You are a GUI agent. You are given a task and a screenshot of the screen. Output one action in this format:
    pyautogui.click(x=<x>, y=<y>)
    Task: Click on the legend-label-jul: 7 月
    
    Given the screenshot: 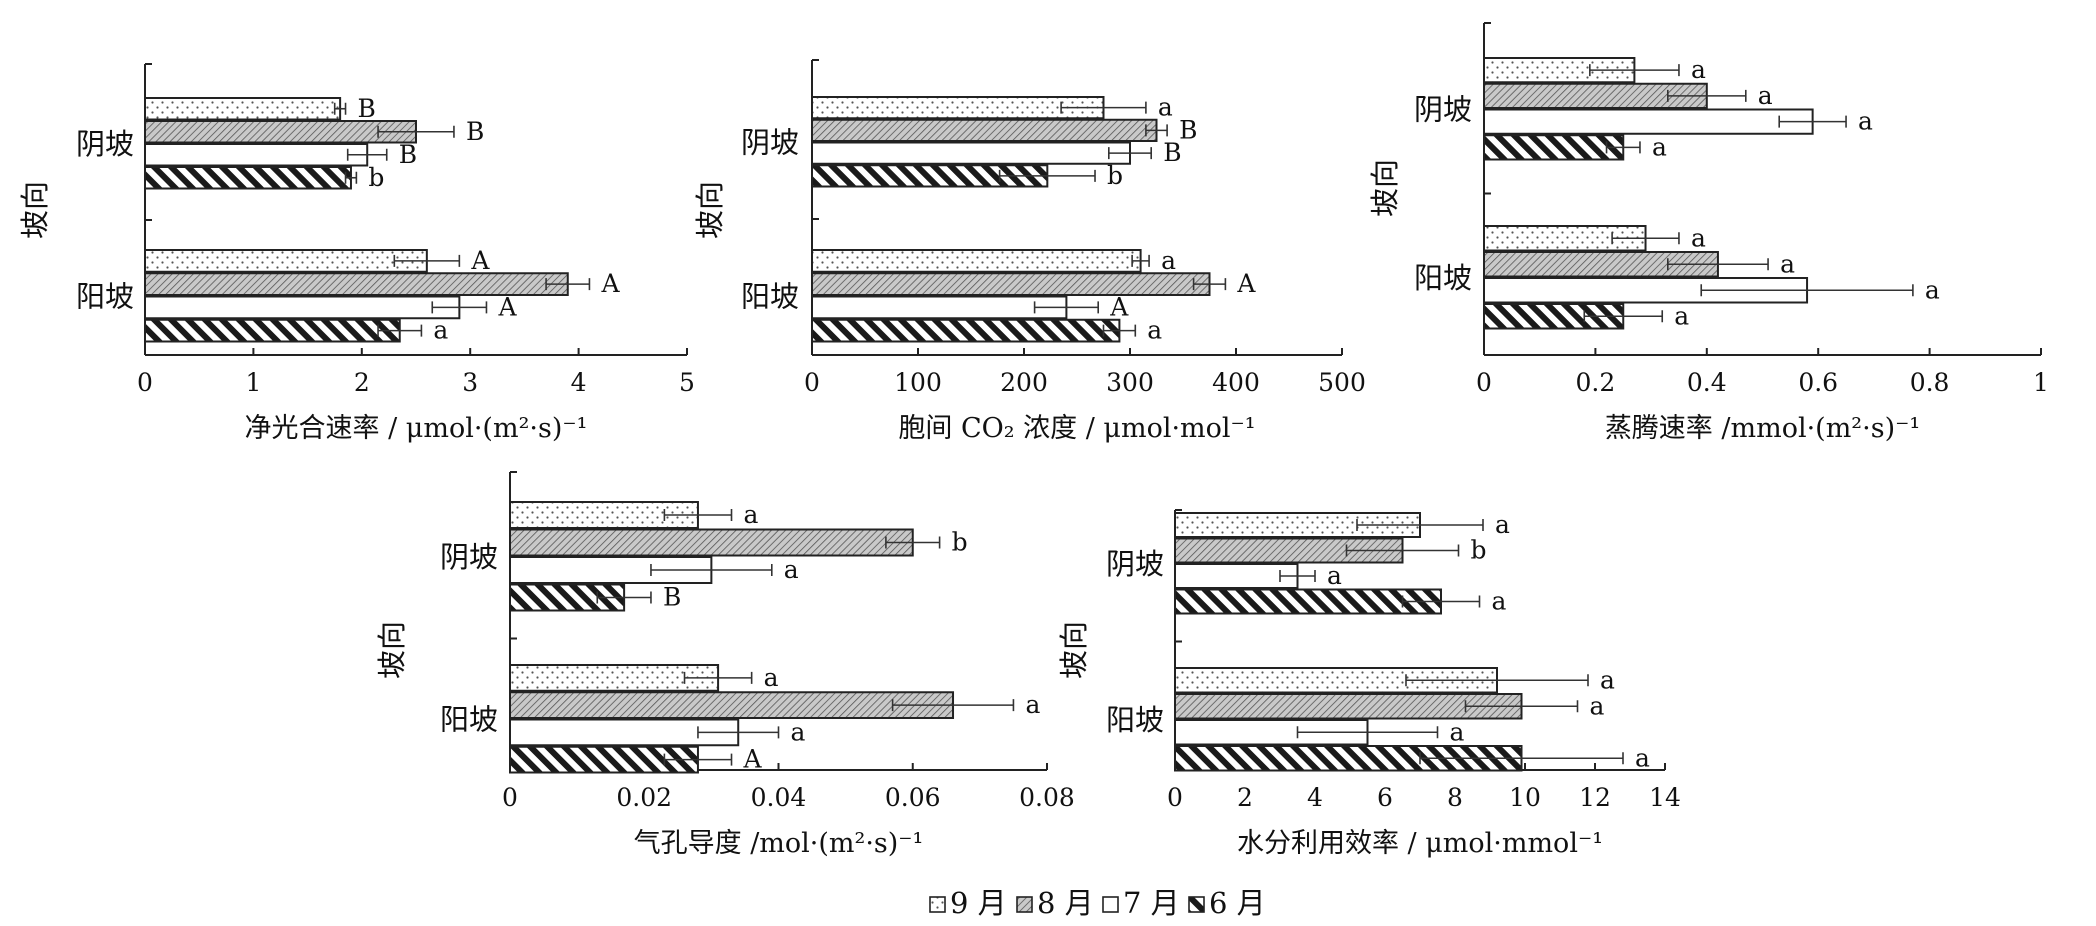 What is the action you would take?
    pyautogui.click(x=1151, y=903)
    